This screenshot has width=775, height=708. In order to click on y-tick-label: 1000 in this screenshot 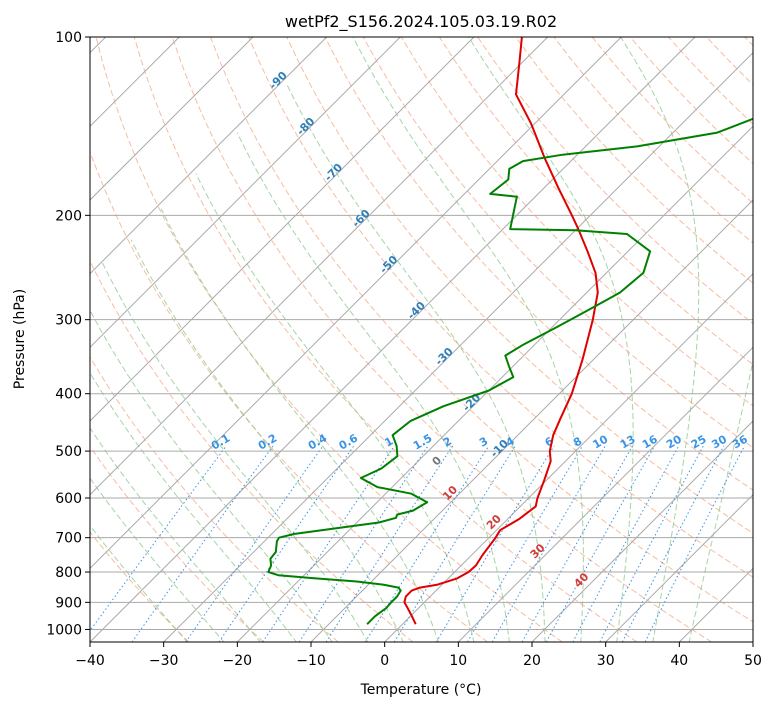, I will do `click(64, 630)`.